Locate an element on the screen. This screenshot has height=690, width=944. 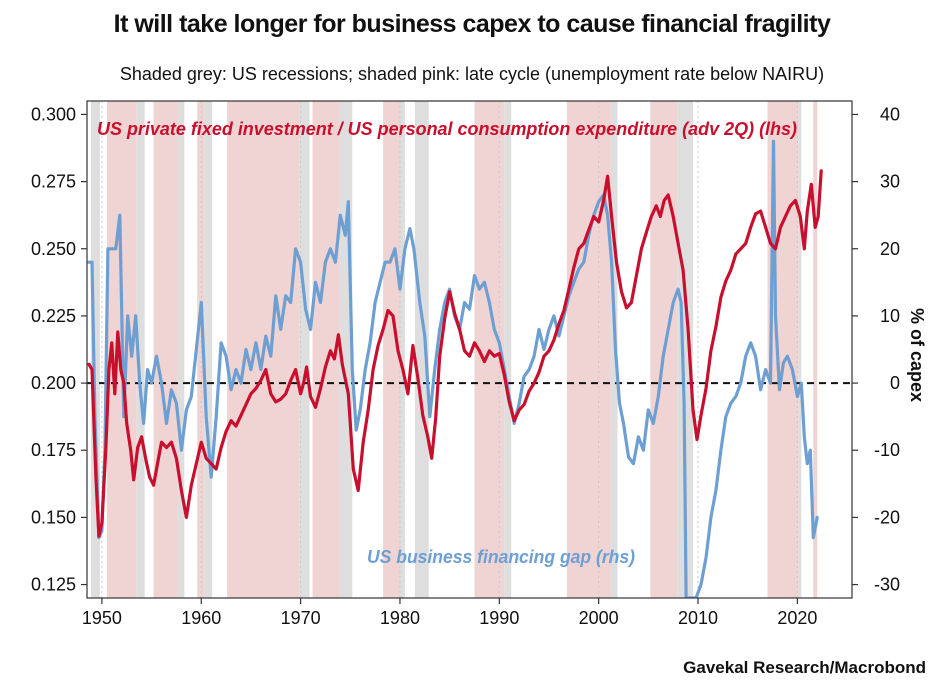
left-tick-label: 0.125 is located at coordinates (53, 585).